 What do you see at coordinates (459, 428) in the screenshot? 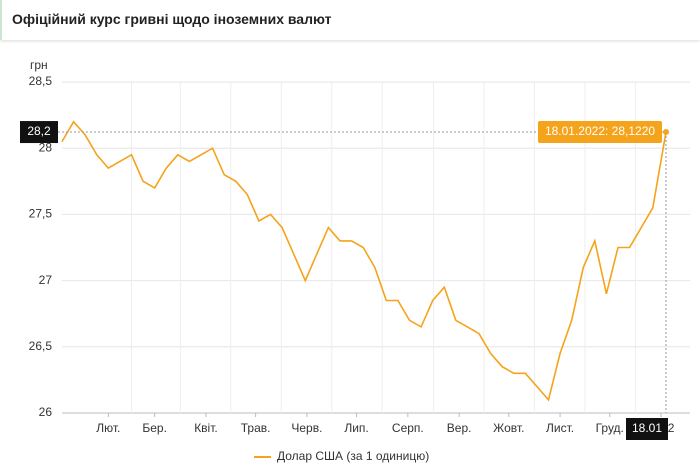
I see `x-tick-label: Вер.` at bounding box center [459, 428].